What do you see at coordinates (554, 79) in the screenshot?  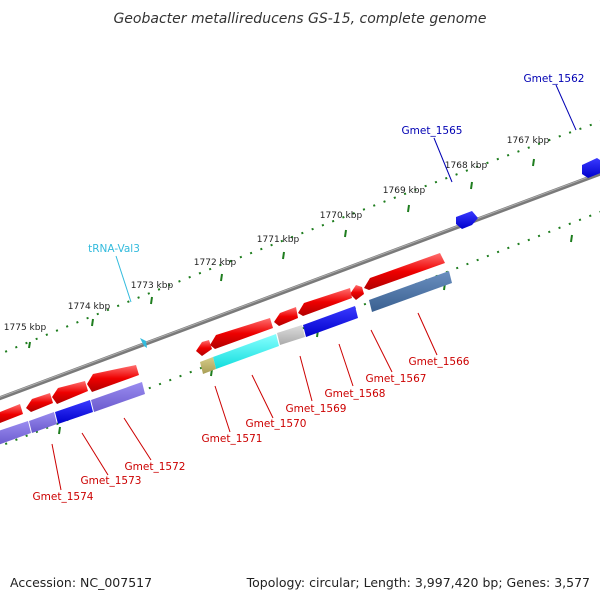 I see `gene-label-gmet-1562: Gmet_1562` at bounding box center [554, 79].